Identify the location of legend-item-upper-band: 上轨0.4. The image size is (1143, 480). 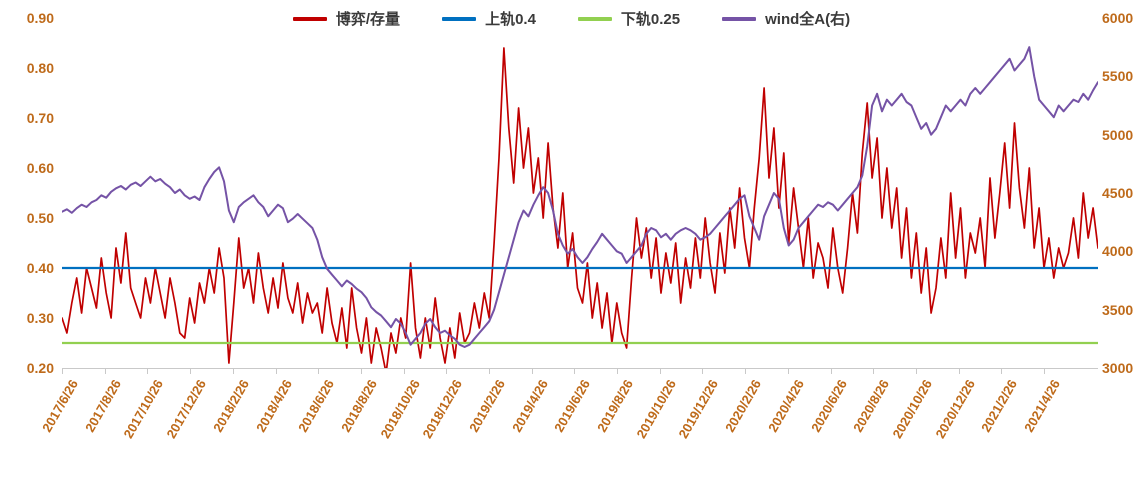
(489, 18).